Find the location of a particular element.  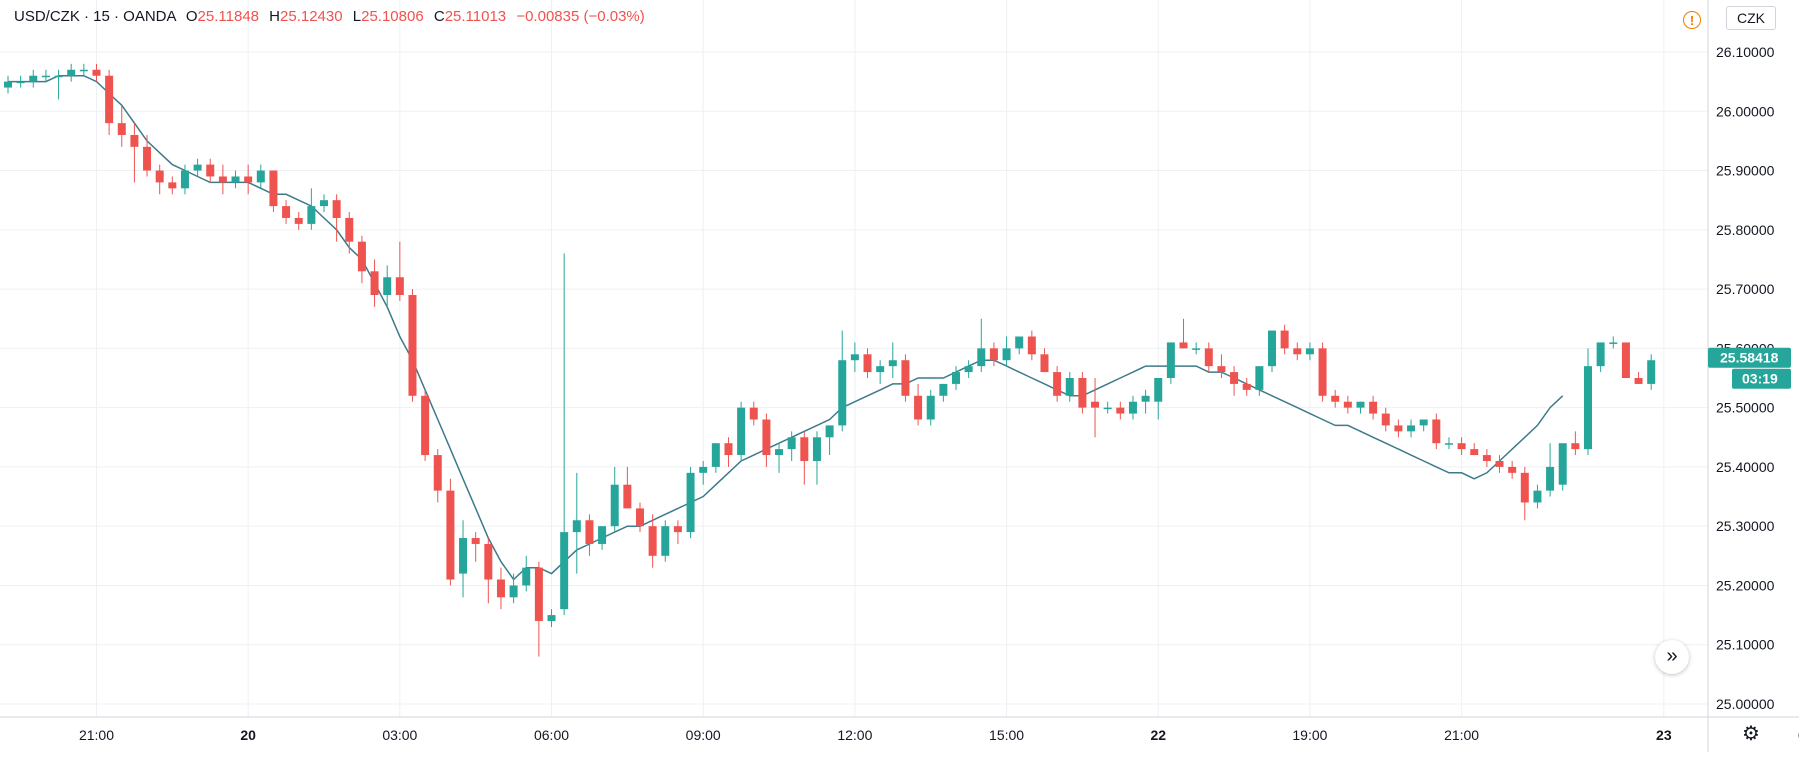

currency-badge: CZK is located at coordinates (1751, 18).